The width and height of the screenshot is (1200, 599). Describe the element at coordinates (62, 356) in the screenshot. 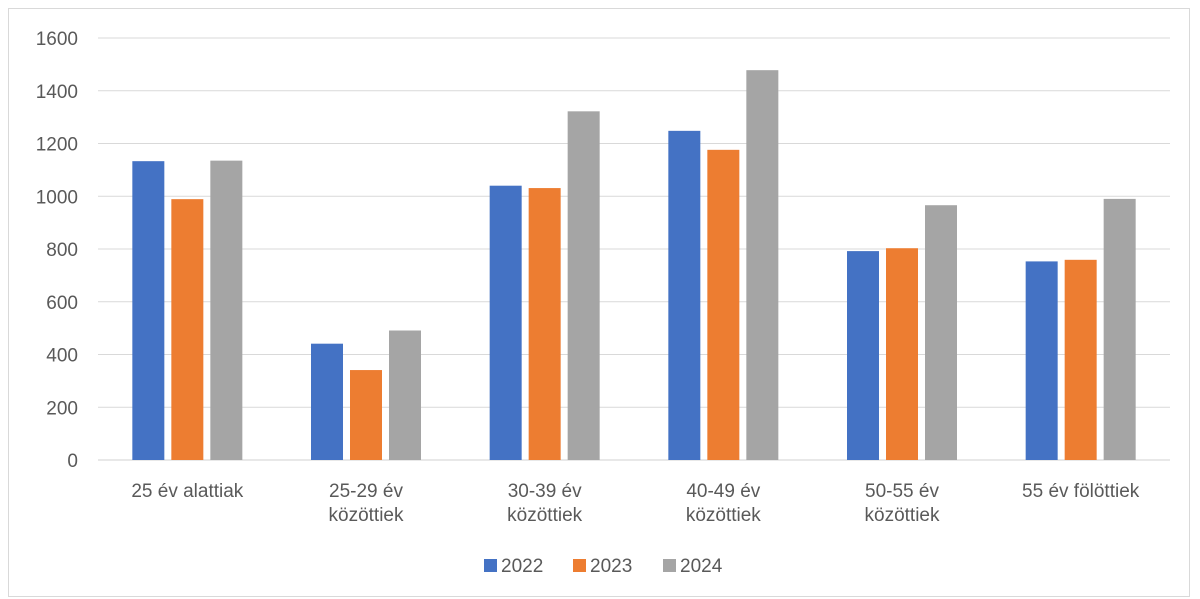

I see `y-tick-label: 400` at that location.